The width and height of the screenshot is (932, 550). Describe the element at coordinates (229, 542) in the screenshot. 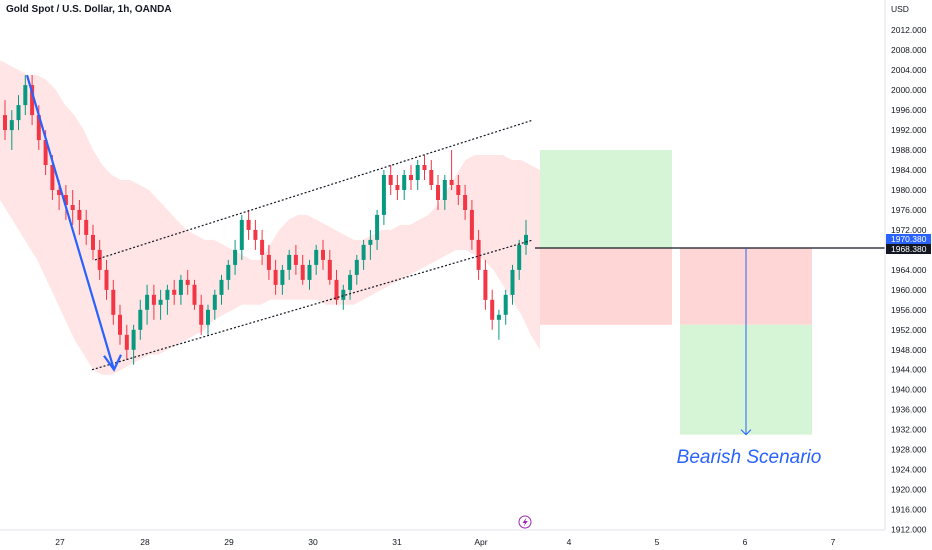

I see `x-tick-label: 29` at that location.